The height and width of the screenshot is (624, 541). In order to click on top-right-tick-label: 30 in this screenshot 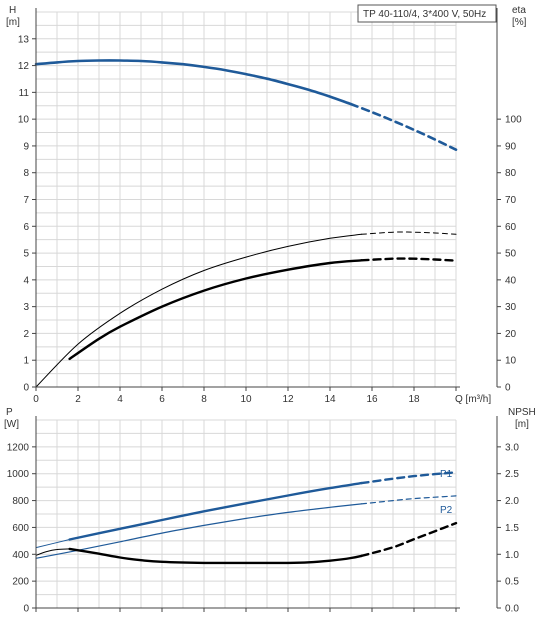, I will do `click(511, 307)`.